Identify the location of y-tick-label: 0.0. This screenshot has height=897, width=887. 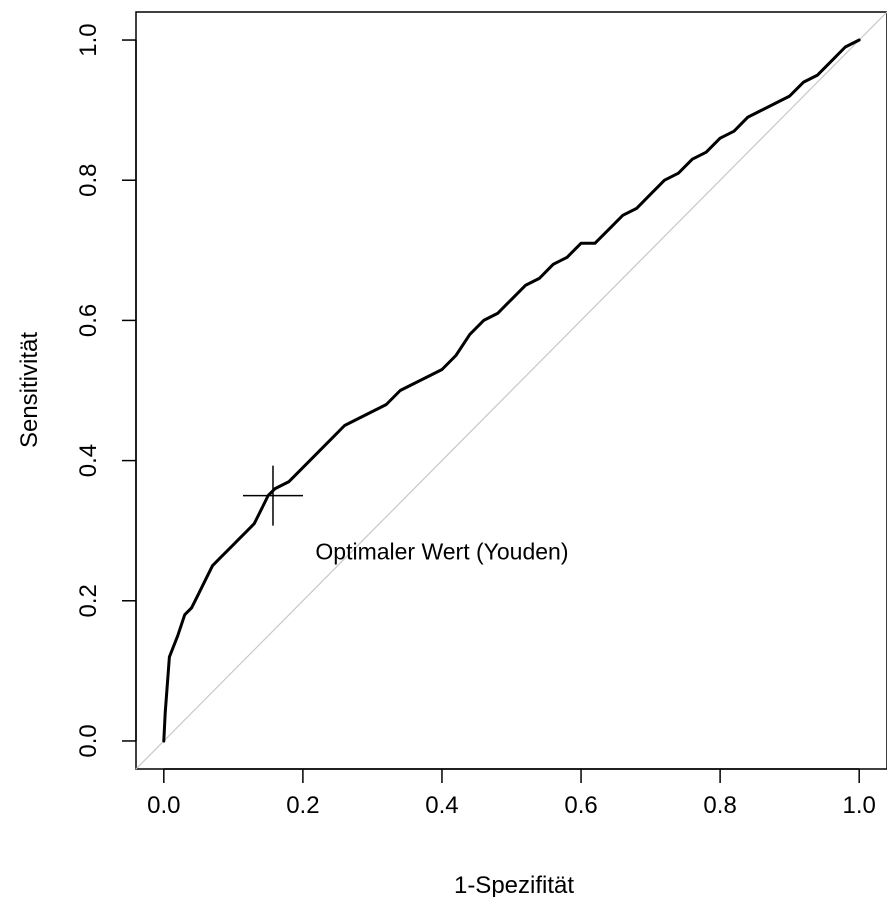
(88, 740).